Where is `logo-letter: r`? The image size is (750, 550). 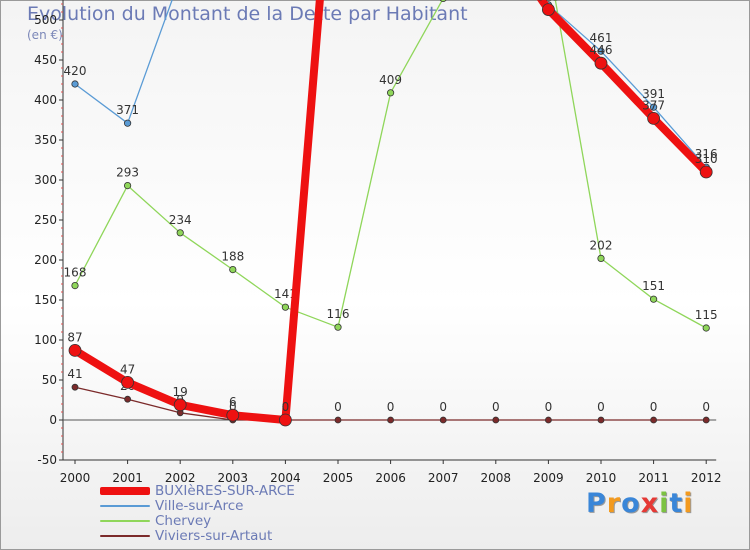
logo-letter: r is located at coordinates (614, 503).